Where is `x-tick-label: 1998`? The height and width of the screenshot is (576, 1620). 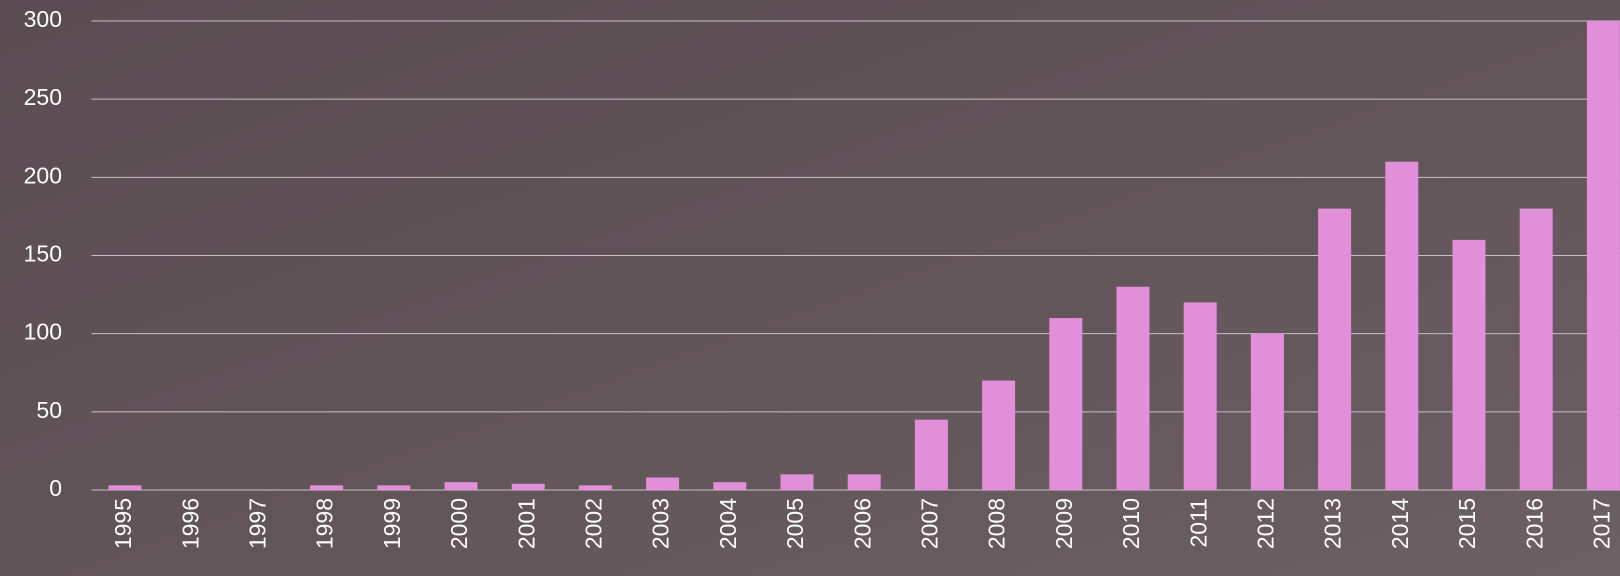 x-tick-label: 1998 is located at coordinates (325, 523).